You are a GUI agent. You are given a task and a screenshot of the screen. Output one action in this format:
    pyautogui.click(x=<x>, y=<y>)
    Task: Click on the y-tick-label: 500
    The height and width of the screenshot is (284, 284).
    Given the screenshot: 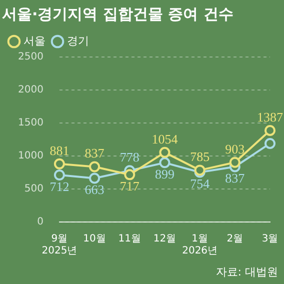 What is the action you would take?
    pyautogui.click(x=34, y=189)
    